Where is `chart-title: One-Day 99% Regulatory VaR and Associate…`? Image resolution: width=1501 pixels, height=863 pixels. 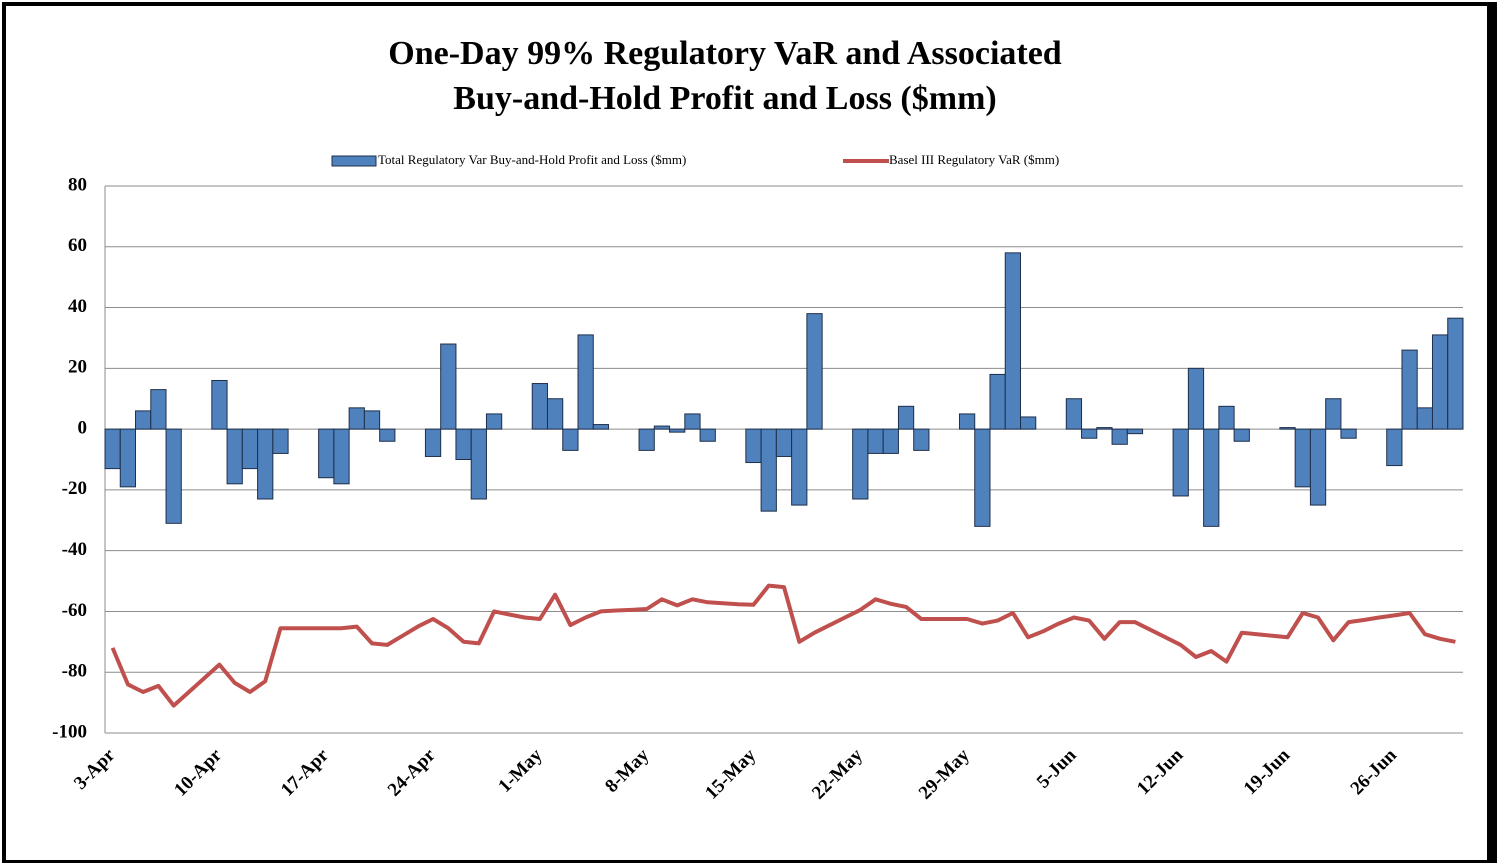 chart-title: One-Day 99% Regulatory VaR and Associate… is located at coordinates (725, 53).